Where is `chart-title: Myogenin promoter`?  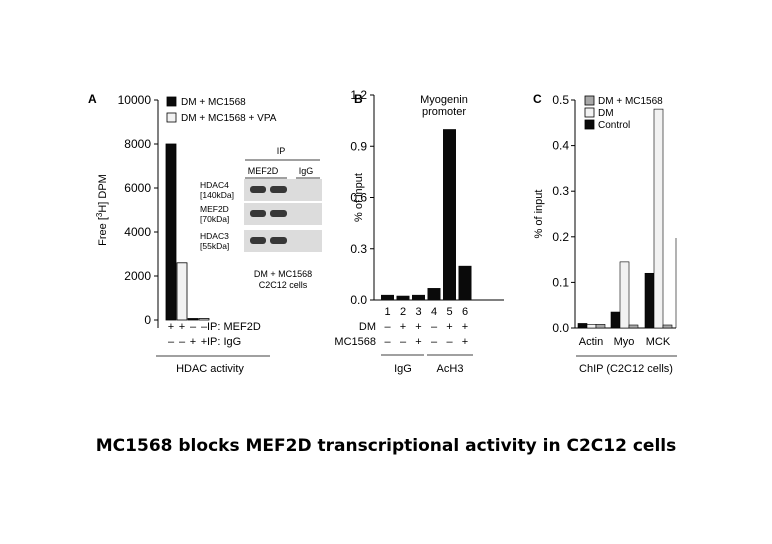 chart-title: Myogenin promoter is located at coordinates (444, 106).